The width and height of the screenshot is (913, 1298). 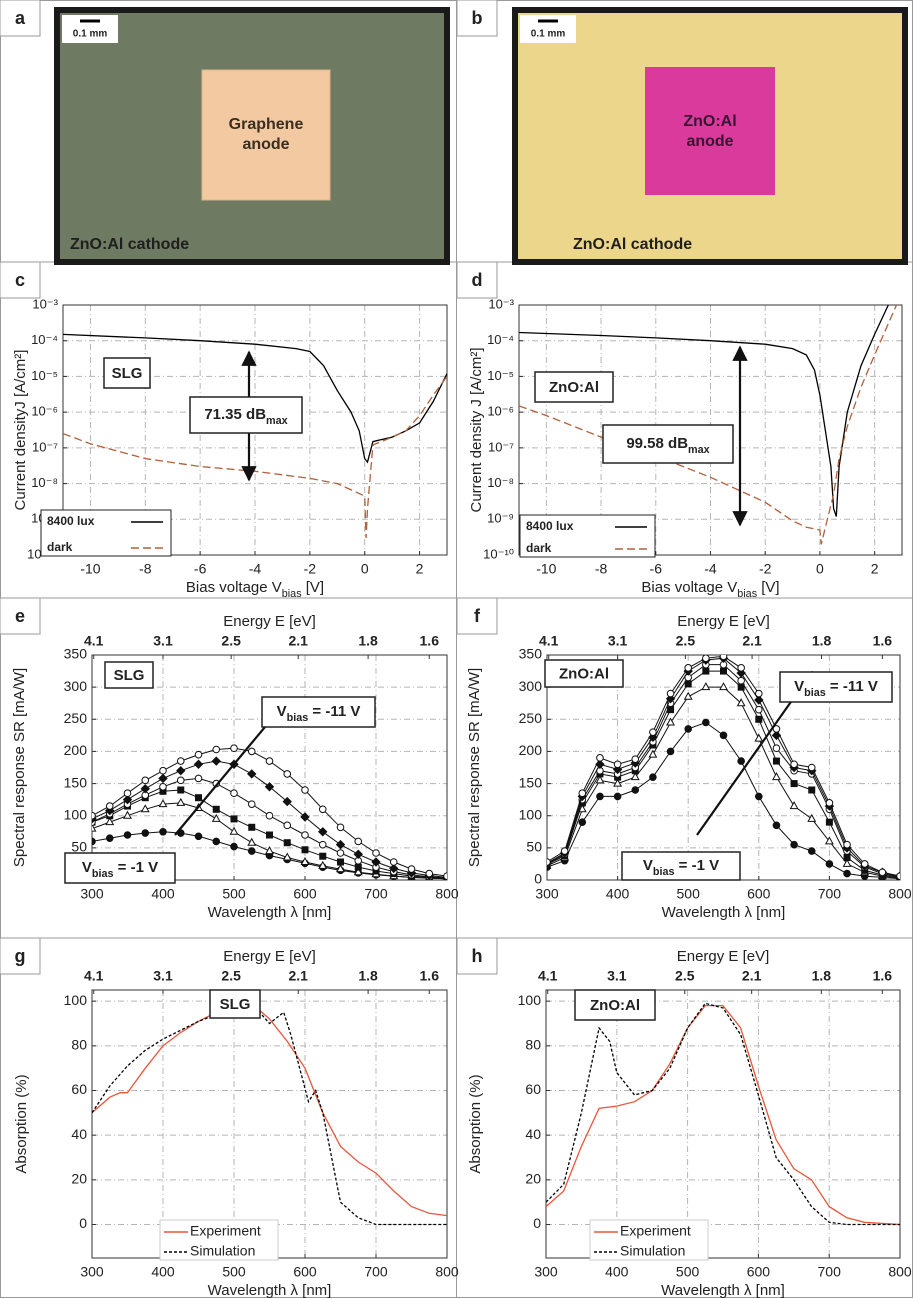 I want to click on plot-area, so click(x=269, y=767).